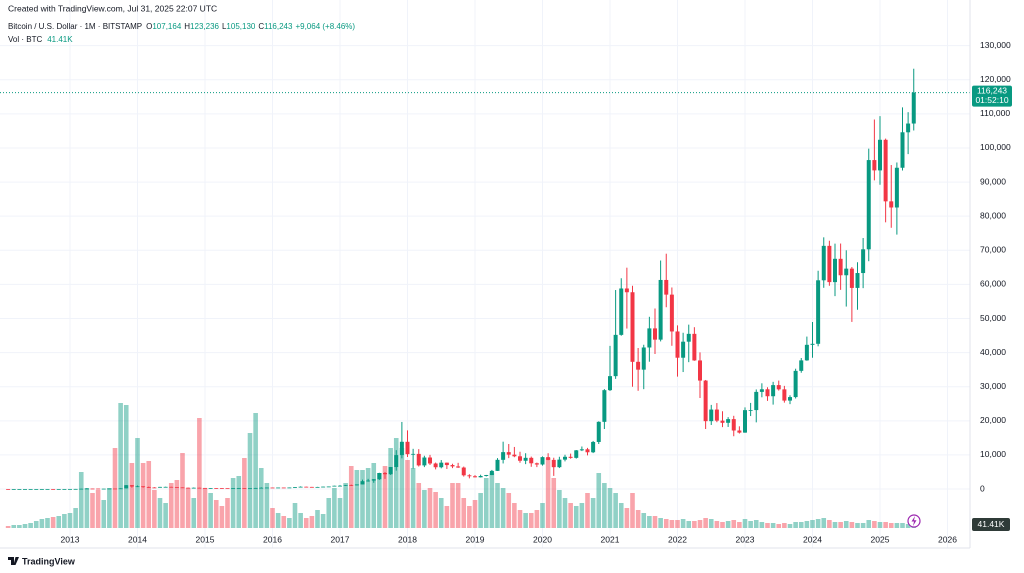  I want to click on y-tick-label: 130,000, so click(995, 45).